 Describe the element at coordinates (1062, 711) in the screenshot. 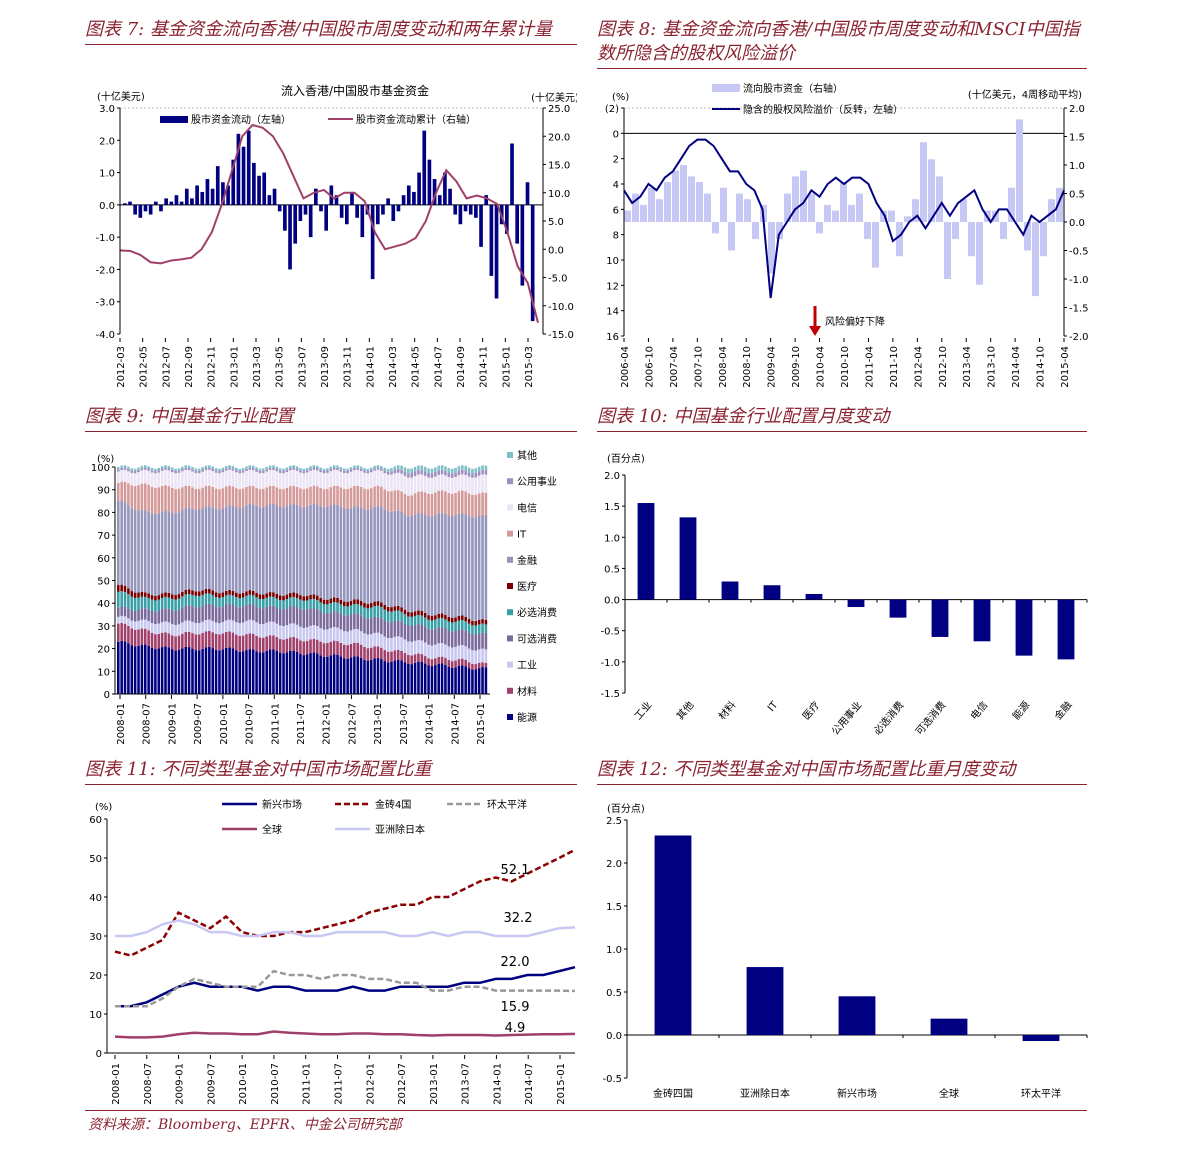

I see `category-label: 金融` at that location.